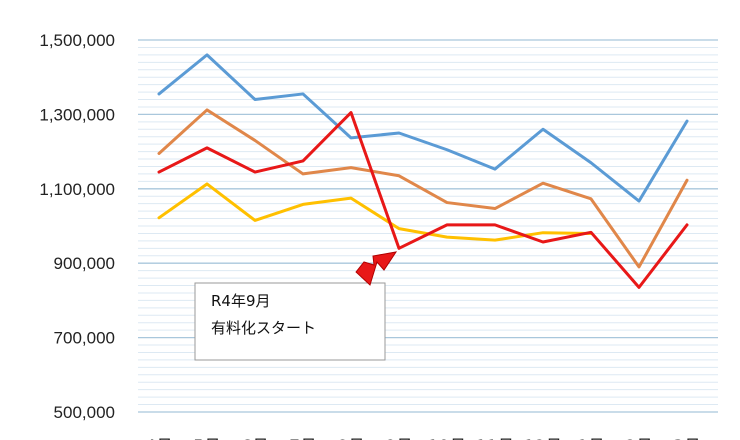 The image size is (740, 440). I want to click on x-tick-label: 10月, so click(447, 438).